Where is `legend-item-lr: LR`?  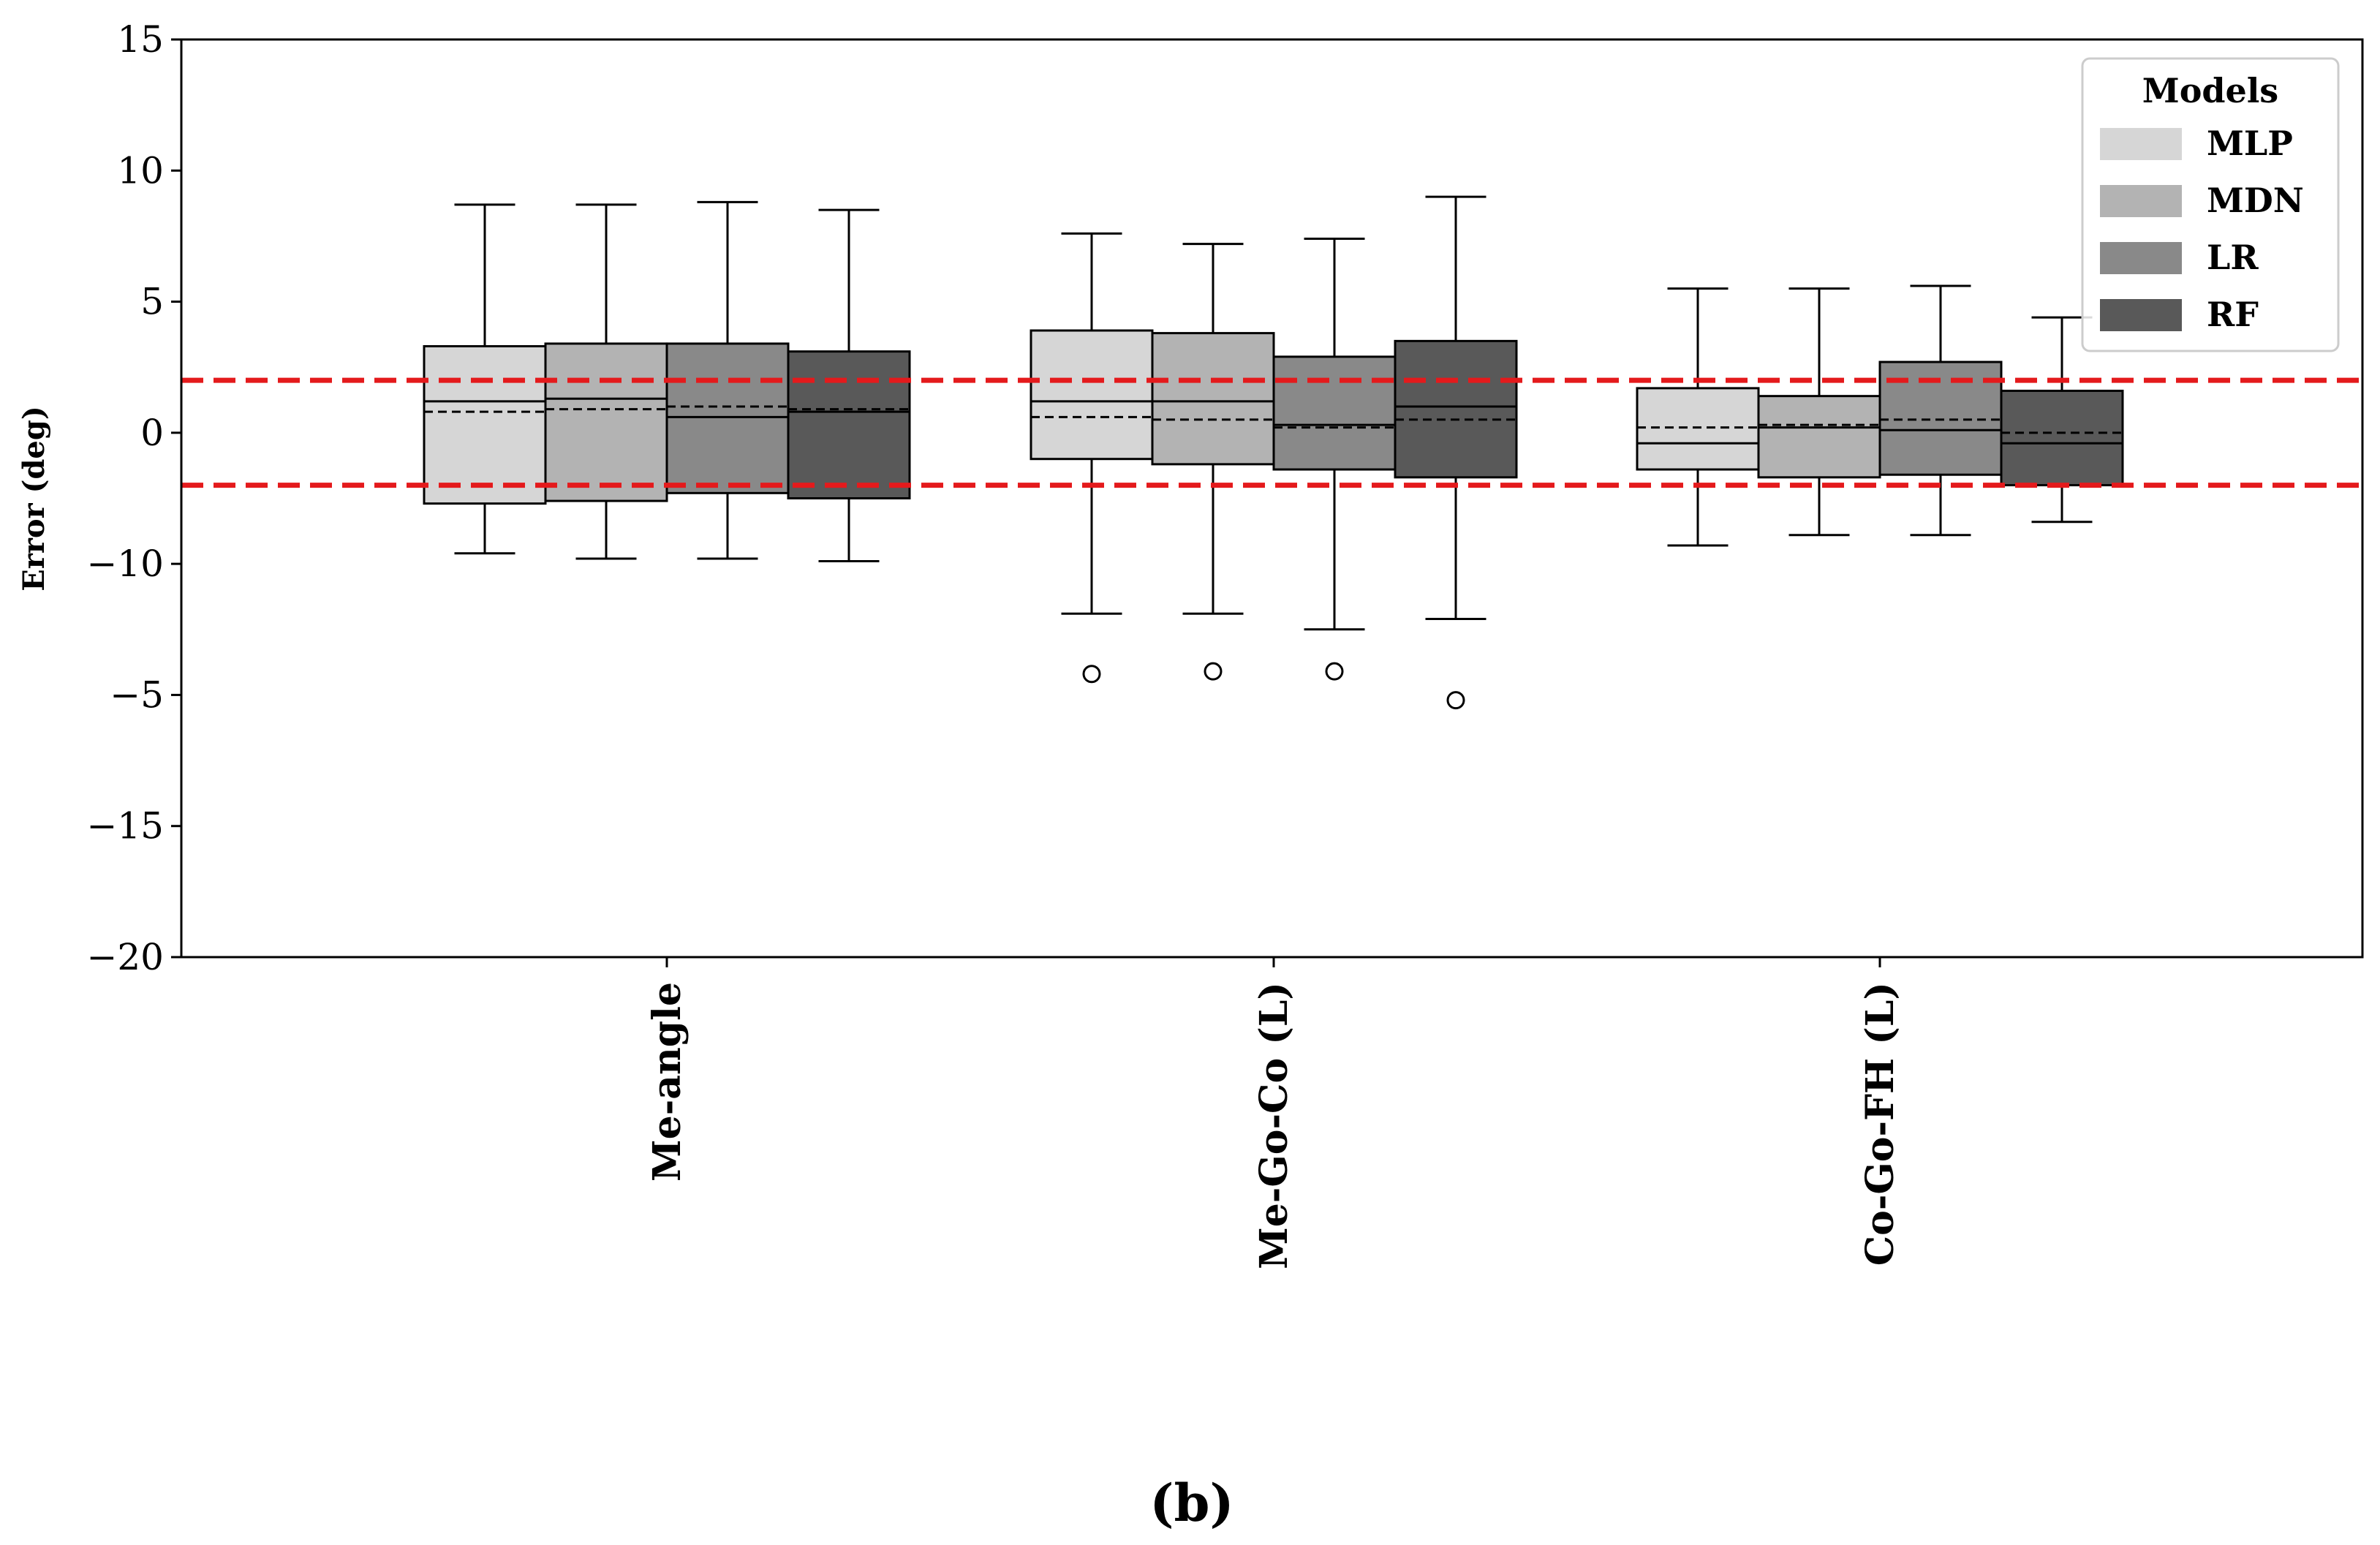 legend-item-lr: LR is located at coordinates (2179, 257).